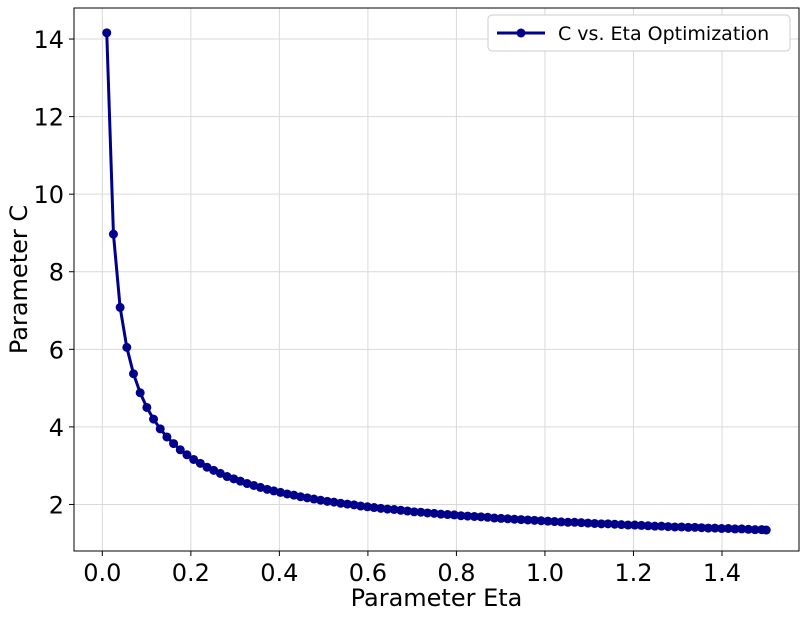 This screenshot has height=617, width=806. Describe the element at coordinates (56, 505) in the screenshot. I see `y-tick-label: 2` at that location.